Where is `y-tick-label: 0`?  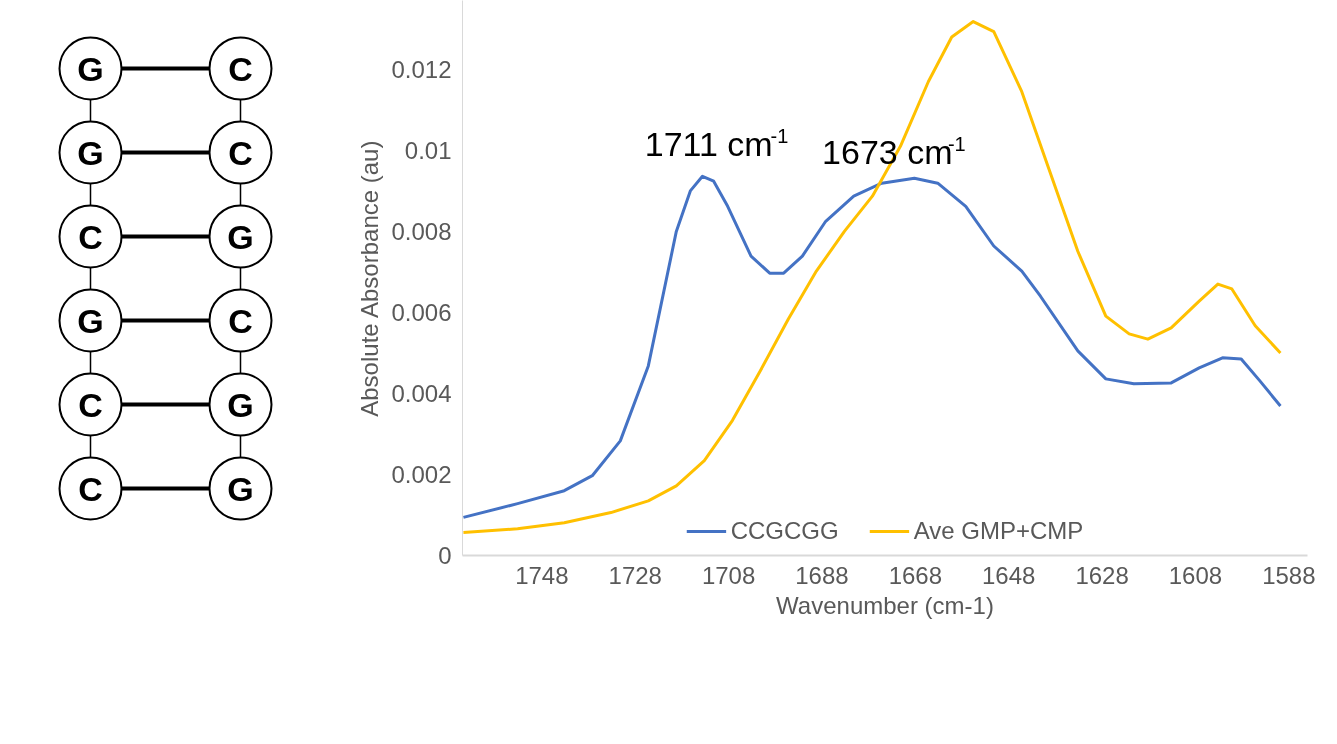
y-tick-label: 0 is located at coordinates (445, 555).